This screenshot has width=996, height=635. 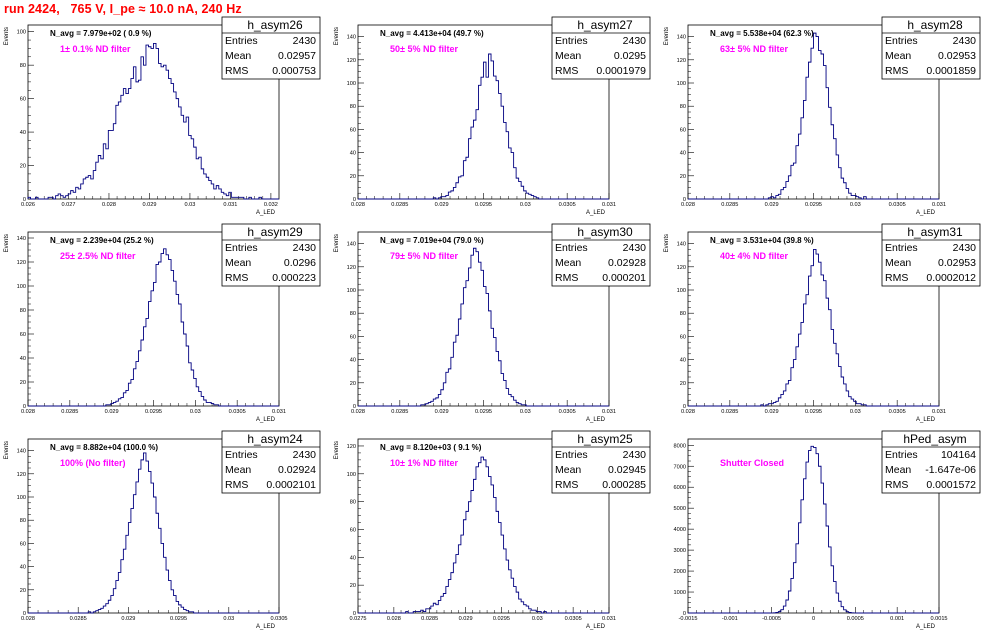 What do you see at coordinates (771, 619) in the screenshot?
I see `x-tick-label: -0.0005` at bounding box center [771, 619].